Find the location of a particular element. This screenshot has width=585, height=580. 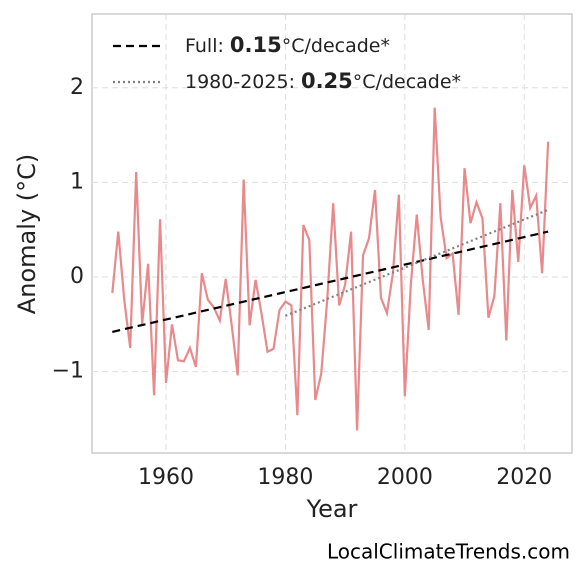

legend-rate: 0.15 is located at coordinates (256, 45).